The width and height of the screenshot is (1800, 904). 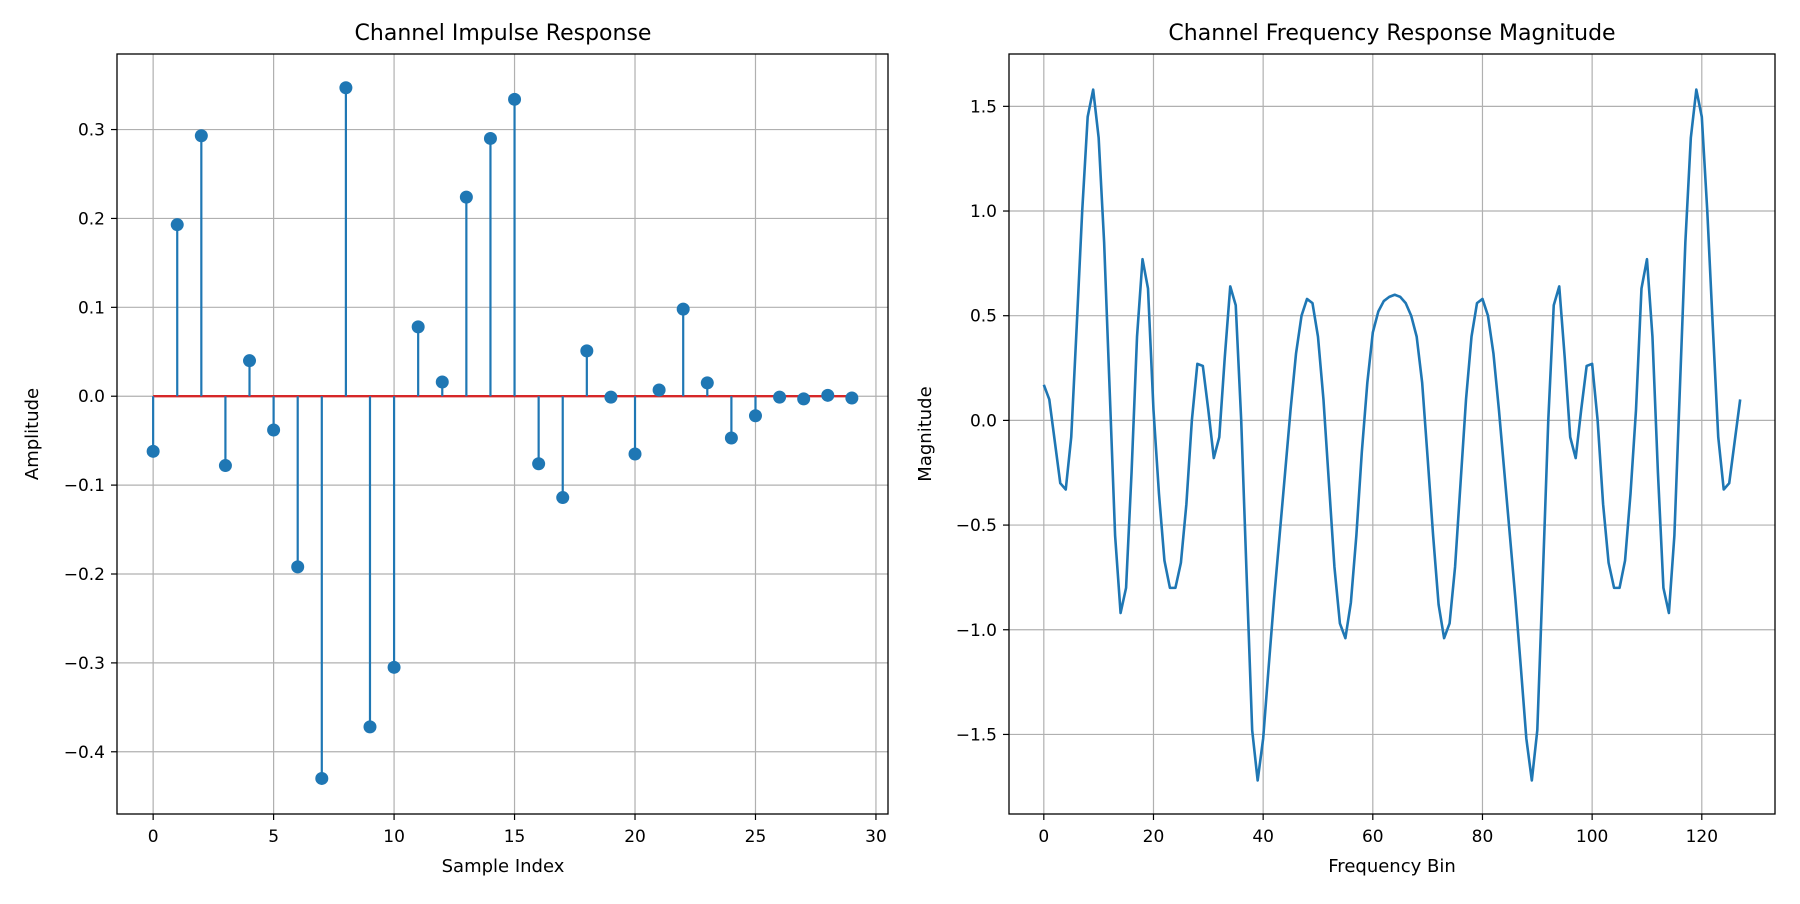 I want to click on y-axis-label: Magnitude, so click(x=925, y=433).